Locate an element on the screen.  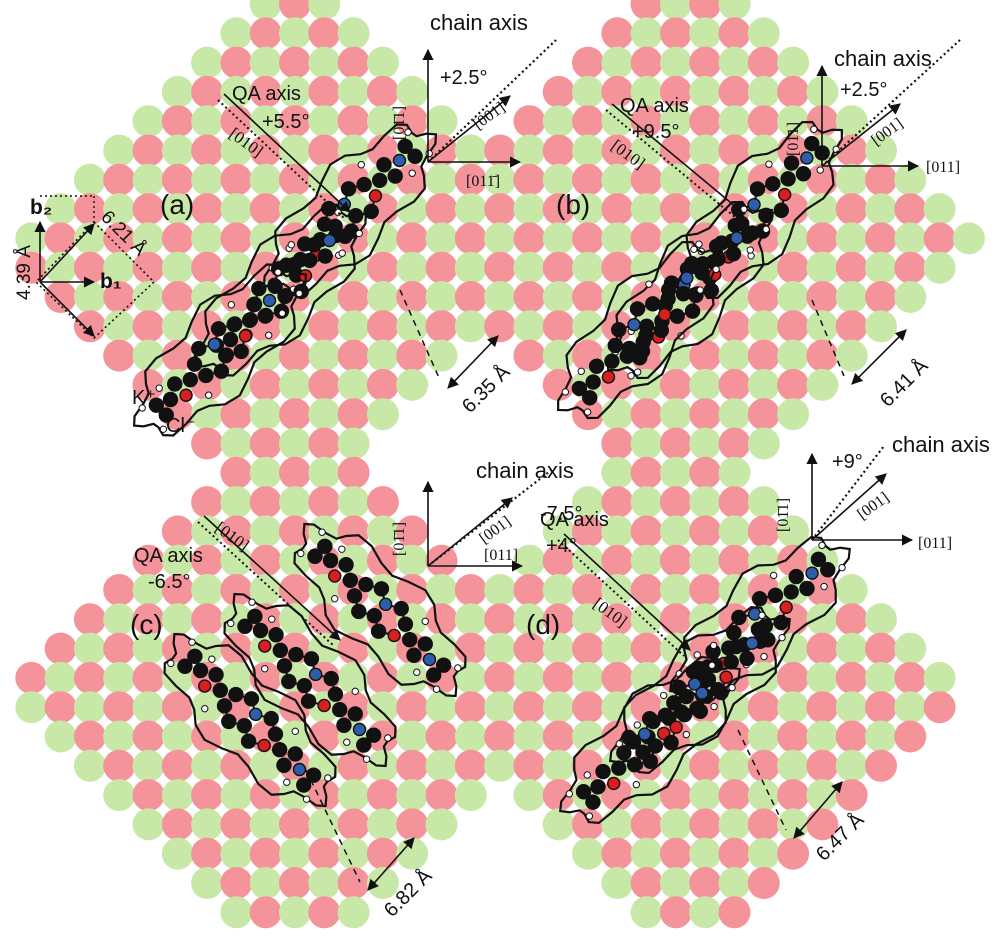
spacing-arrow is located at coordinates (391, 864).